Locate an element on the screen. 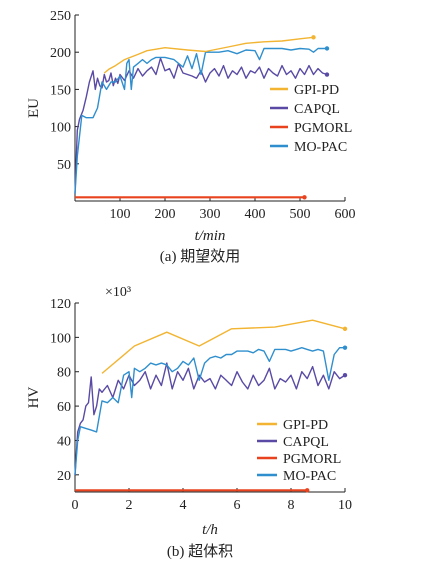 This screenshot has width=433, height=573. x-tick-label: 6 is located at coordinates (237, 505).